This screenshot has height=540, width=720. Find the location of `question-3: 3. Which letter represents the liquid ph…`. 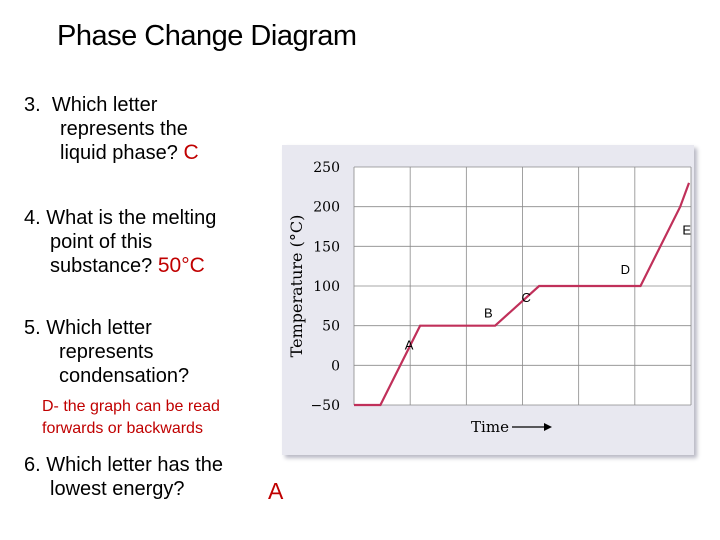

question-3: 3. Which letter represents the liquid ph… is located at coordinates (111, 129).